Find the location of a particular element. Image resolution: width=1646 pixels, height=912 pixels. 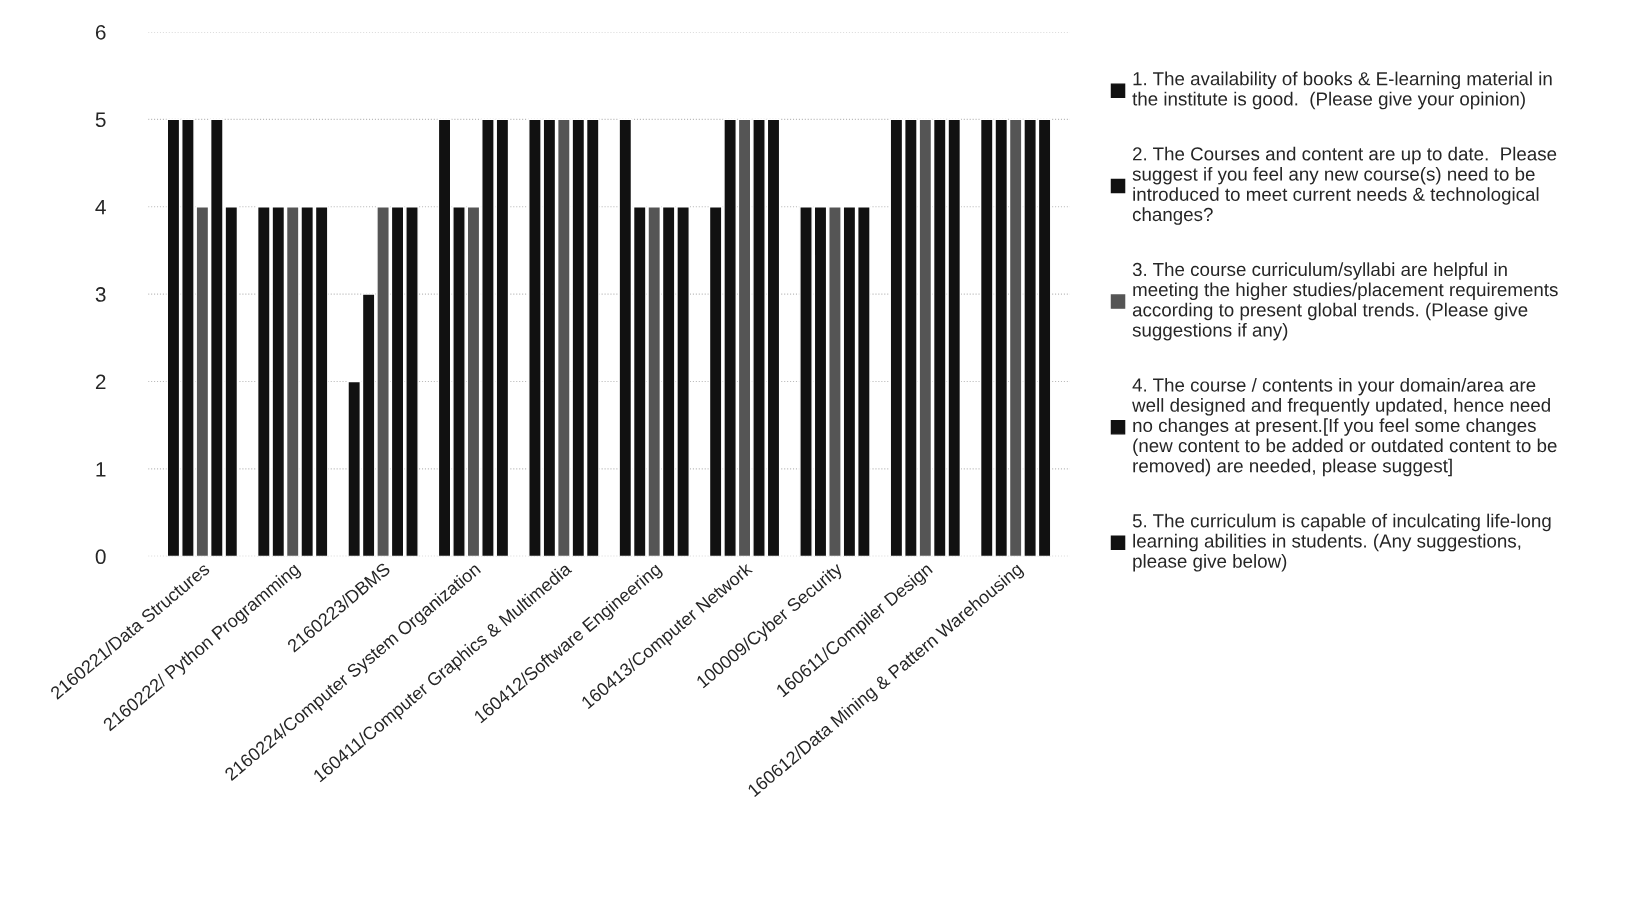

legend-label: 4. The course / contents in your domain/area are well designed and frequently updated, hence need no changes at present.[If you feel some changes (new content to be added or outdated content to be removed) are needed, please suggest] is located at coordinates (1344, 427).